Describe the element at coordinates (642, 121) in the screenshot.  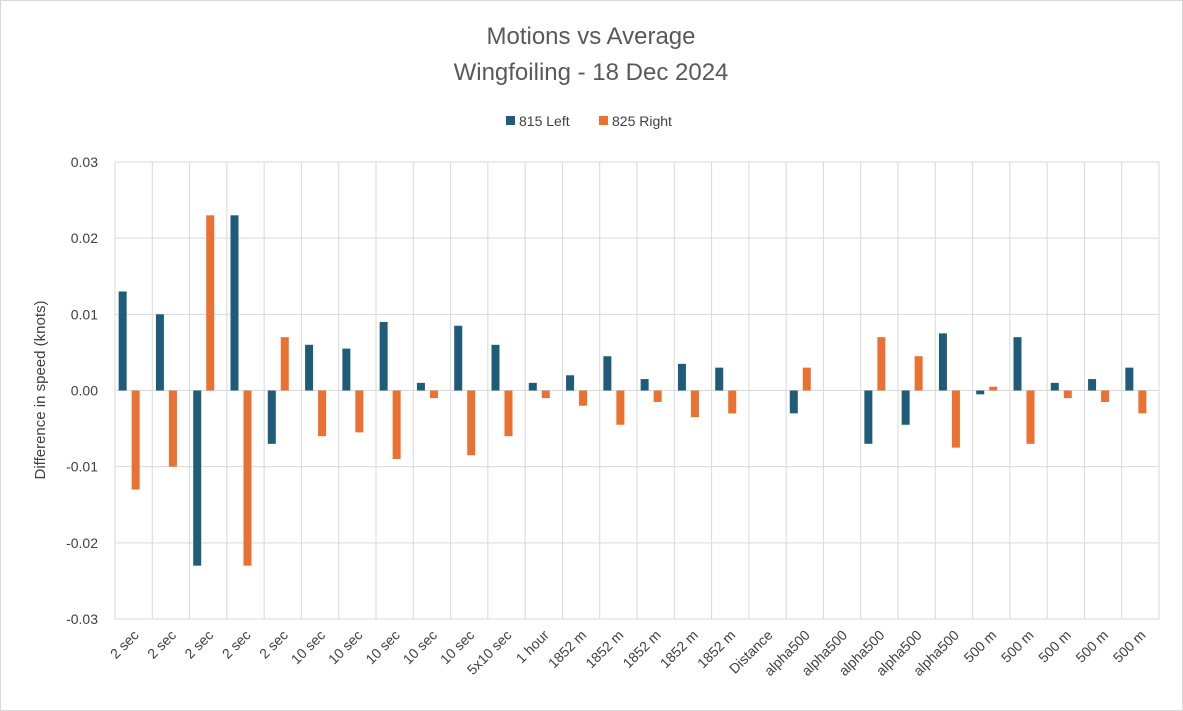
I see `legend-label: 825 Right` at that location.